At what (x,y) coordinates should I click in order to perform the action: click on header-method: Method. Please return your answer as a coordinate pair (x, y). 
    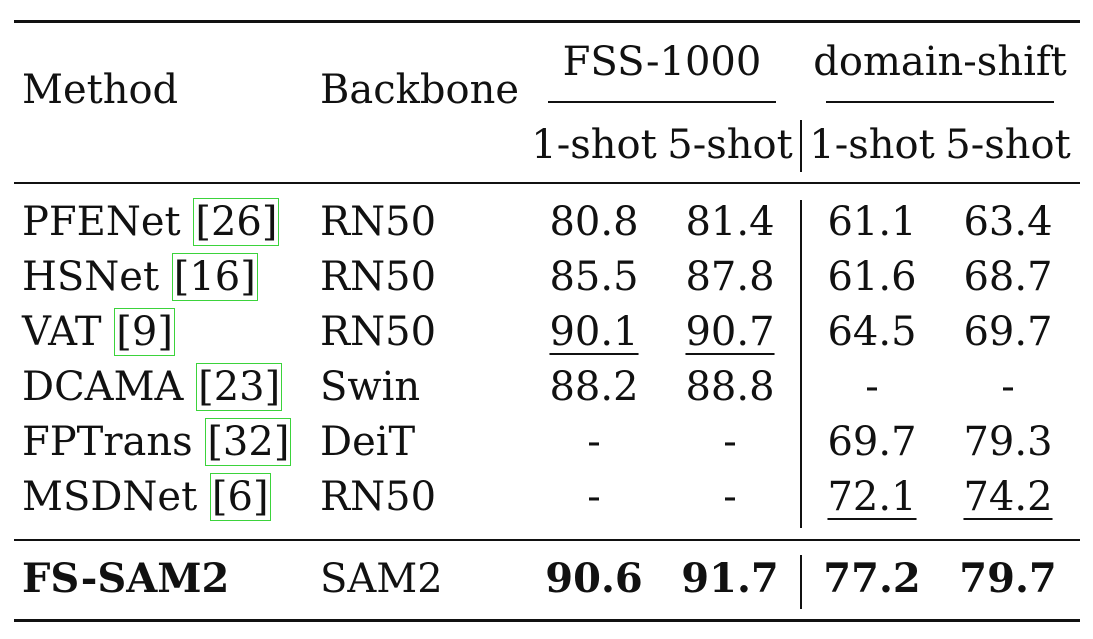
    Looking at the image, I should click on (100, 90).